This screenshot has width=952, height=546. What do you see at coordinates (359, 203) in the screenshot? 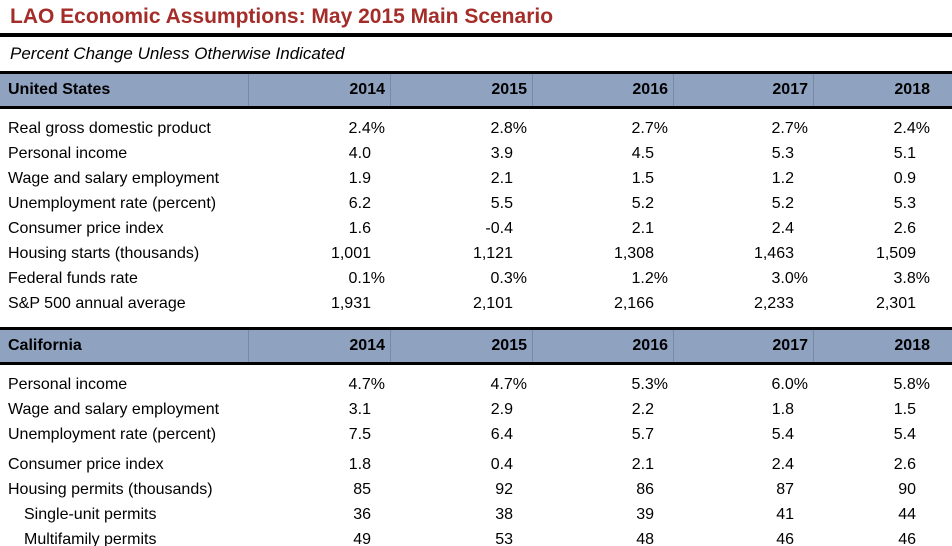
I see `cell-value: 6.2` at bounding box center [359, 203].